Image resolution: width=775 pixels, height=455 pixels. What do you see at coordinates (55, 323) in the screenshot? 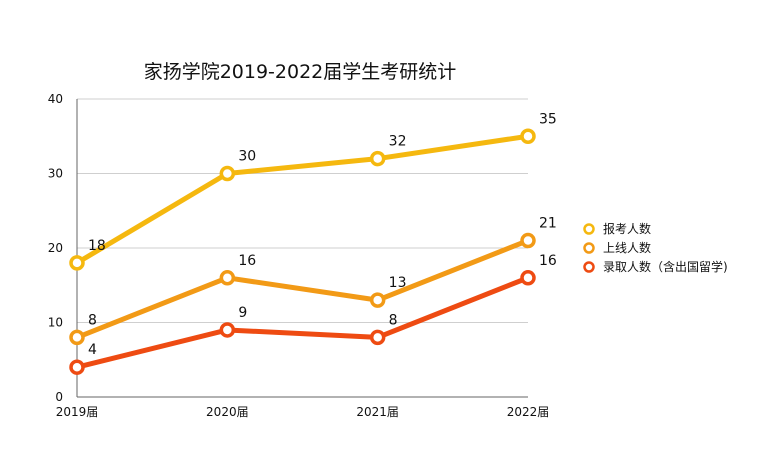
I see `y-tick-label: 10` at bounding box center [55, 323].